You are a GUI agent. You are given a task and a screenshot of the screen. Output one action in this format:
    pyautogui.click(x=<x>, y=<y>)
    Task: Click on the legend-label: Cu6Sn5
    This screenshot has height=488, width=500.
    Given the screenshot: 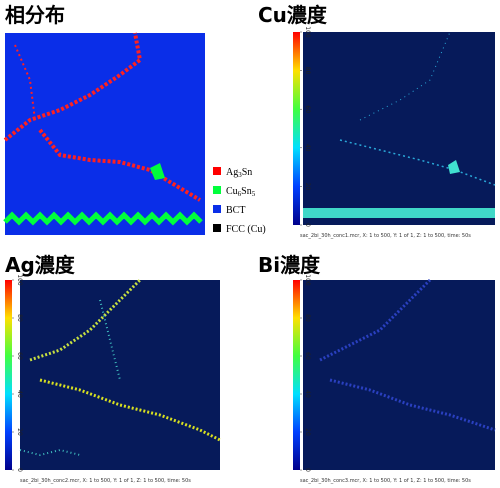 What is the action you would take?
    pyautogui.click(x=241, y=192)
    